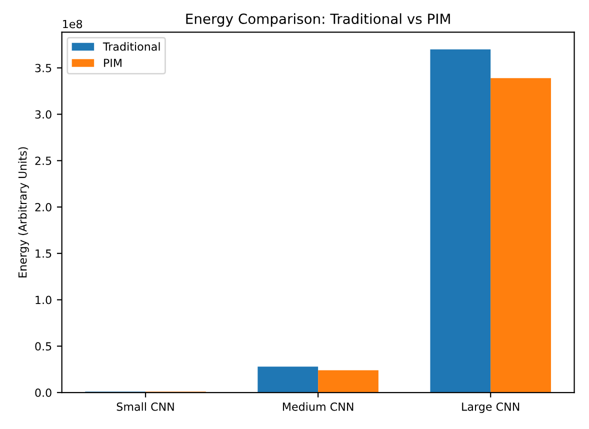 The width and height of the screenshot is (589, 429). What do you see at coordinates (43, 114) in the screenshot?
I see `y-tick-label: 3.0` at bounding box center [43, 114].